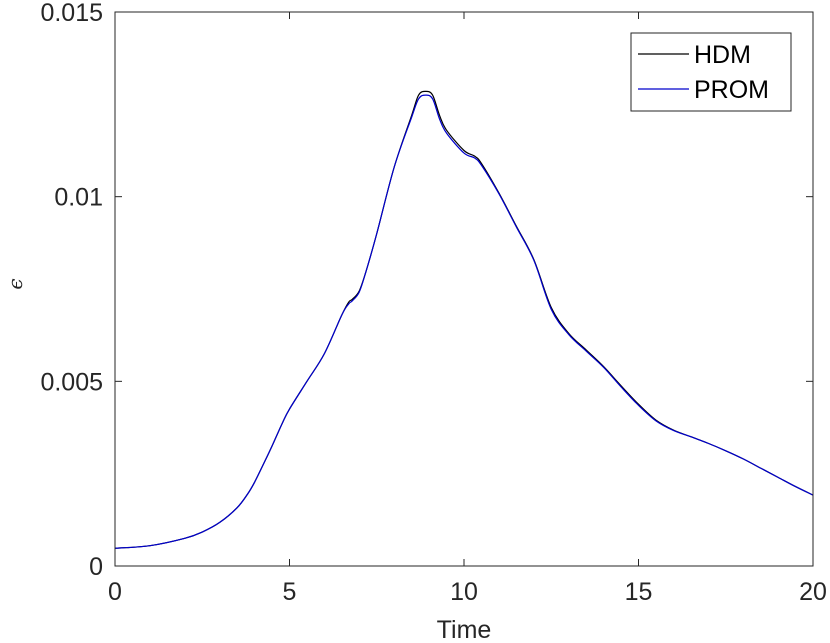 Image resolution: width=830 pixels, height=643 pixels. What do you see at coordinates (290, 592) in the screenshot?
I see `x-tick-label: 5` at bounding box center [290, 592].